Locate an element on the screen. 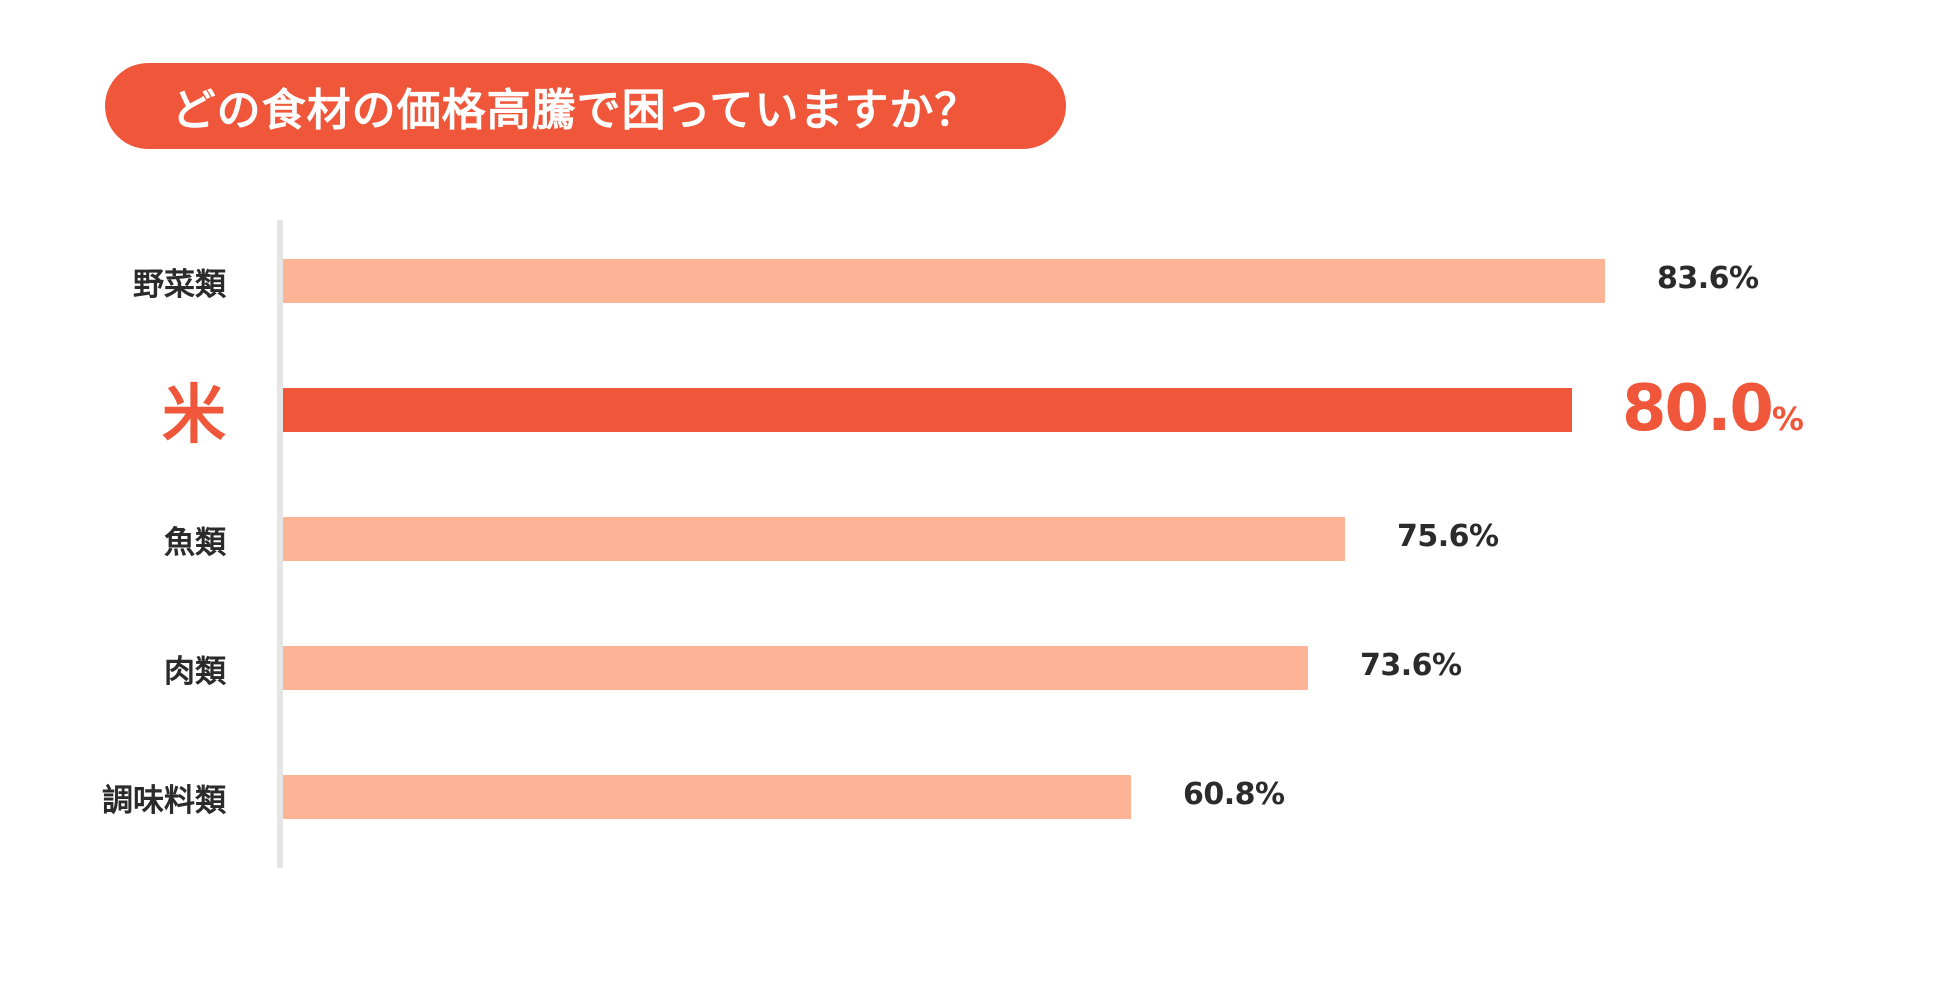  value-label: 80.0% is located at coordinates (1713, 409).